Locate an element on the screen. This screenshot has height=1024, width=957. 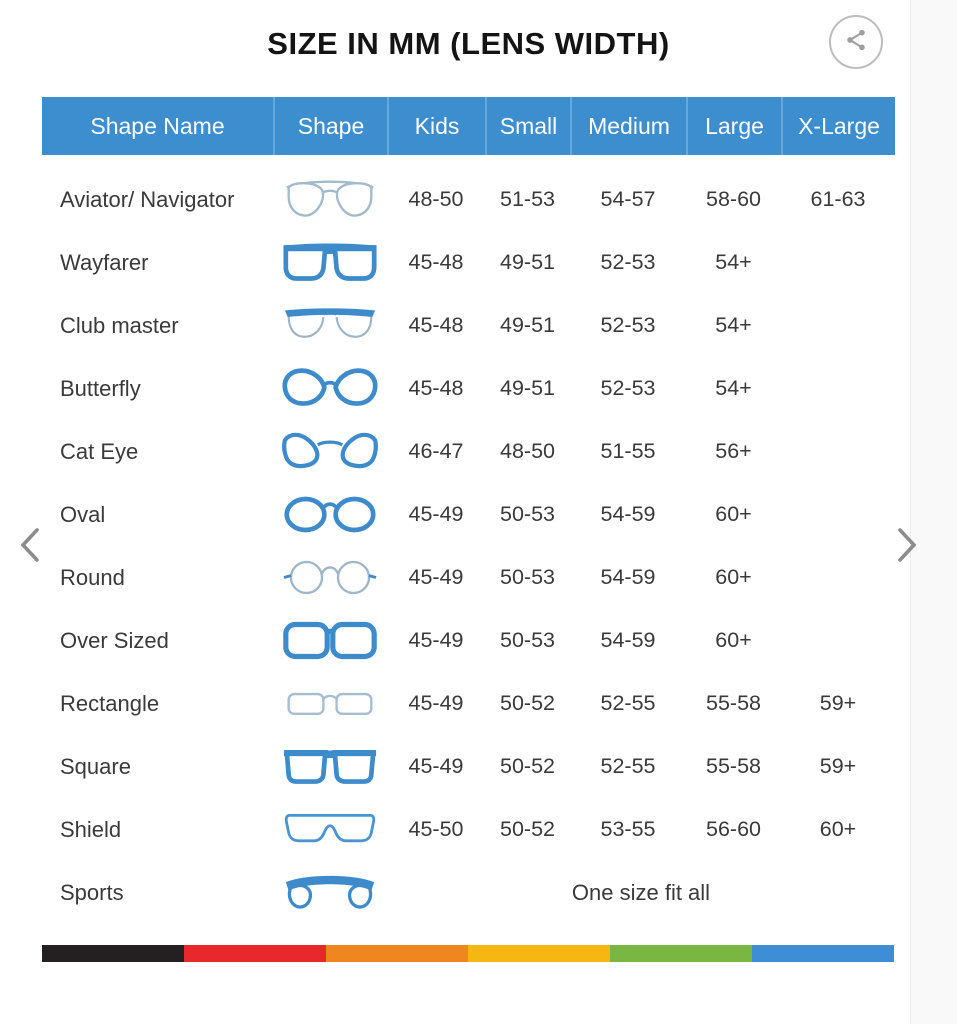
shape-name: Over Sized is located at coordinates (114, 640).